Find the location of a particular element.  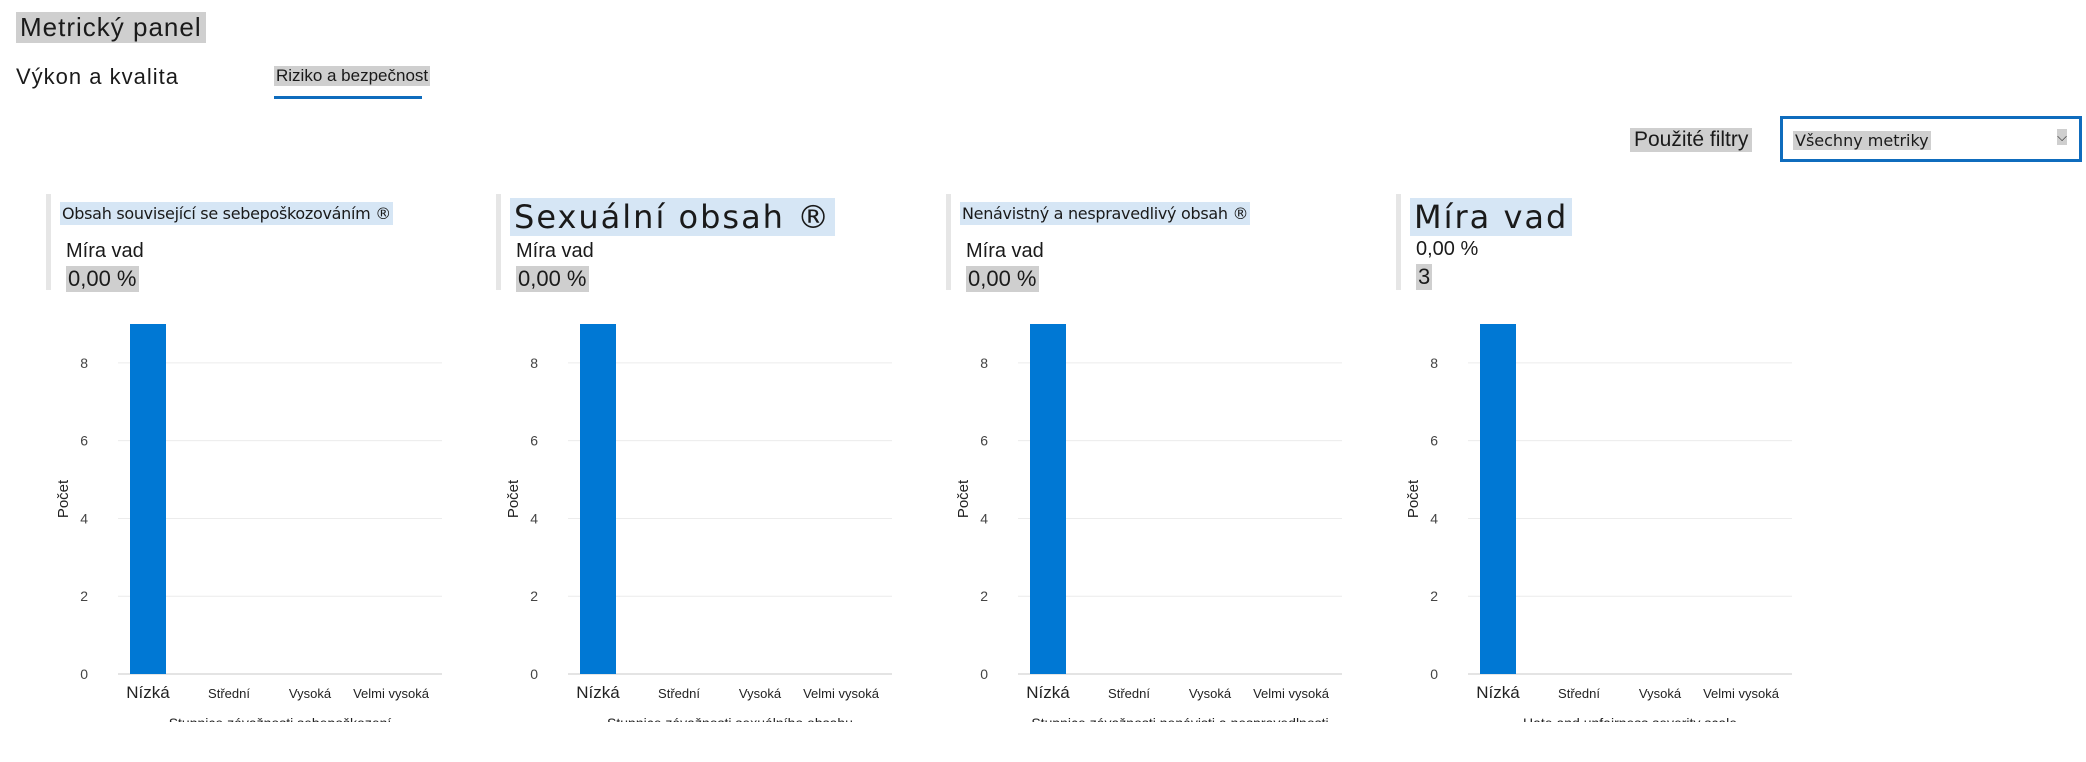

x-axis-label: Stupnice závažnosti sexuálního obsahu is located at coordinates (730, 718).